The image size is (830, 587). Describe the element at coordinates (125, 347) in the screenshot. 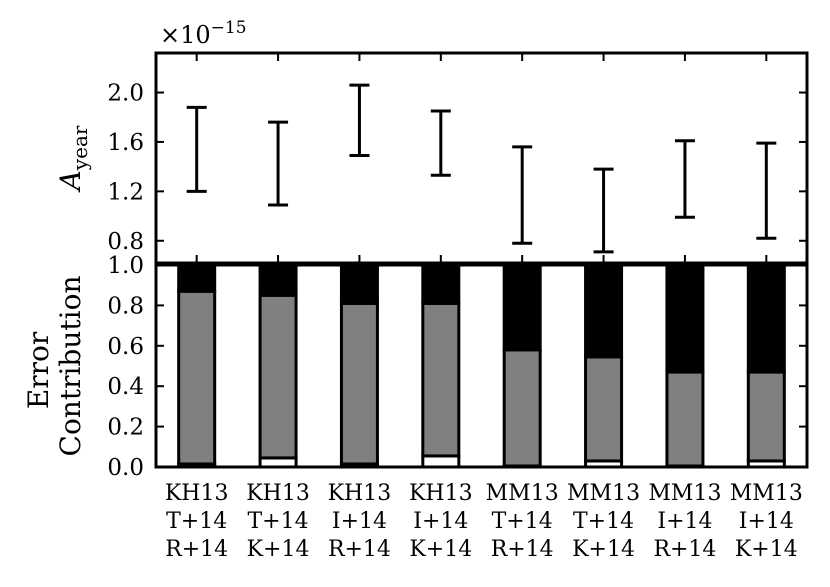

I see `bottom-y-tick-label: 0.6` at that location.